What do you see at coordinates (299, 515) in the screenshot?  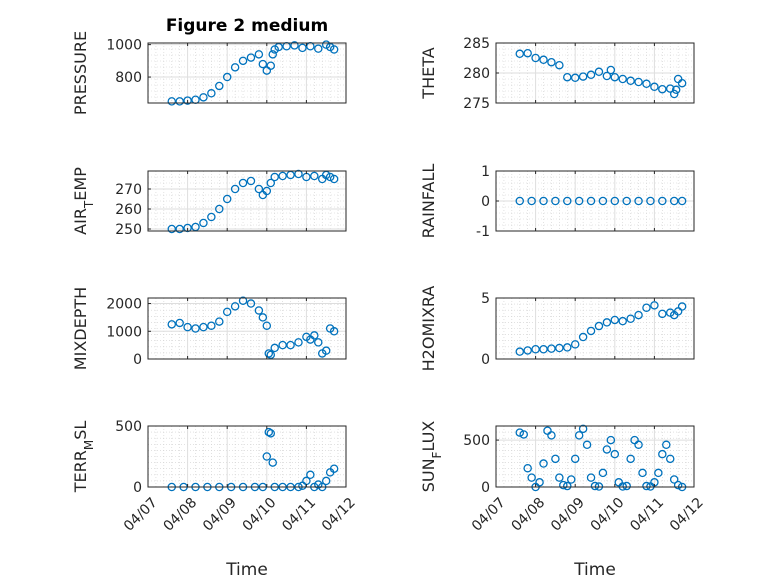 I see `x-tick-label: 04/11` at bounding box center [299, 515].